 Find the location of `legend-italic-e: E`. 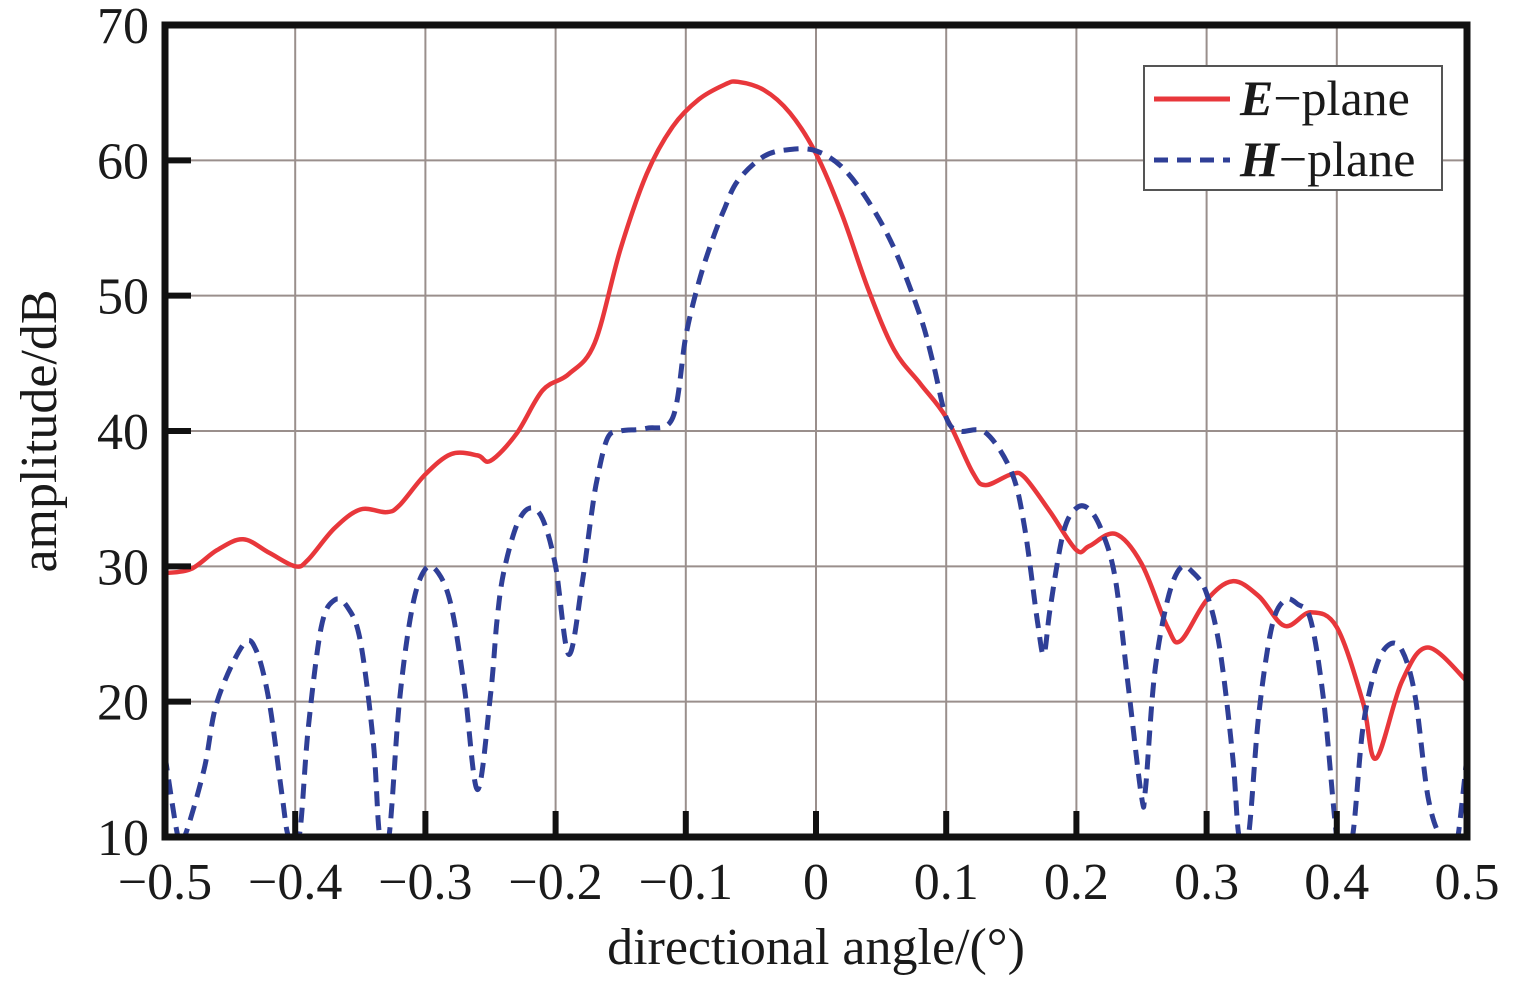

legend-italic-e: E is located at coordinates (1256, 98).